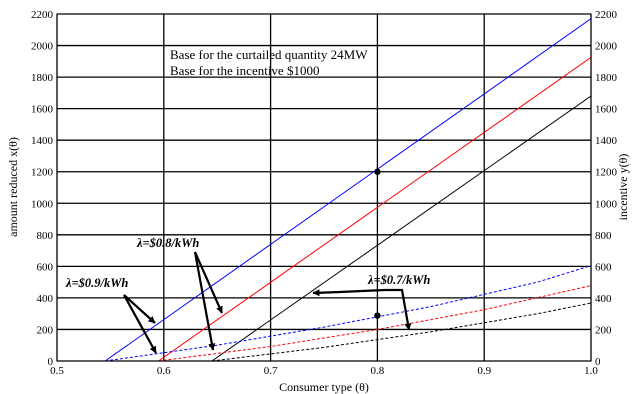 Image resolution: width=632 pixels, height=394 pixels. Describe the element at coordinates (603, 267) in the screenshot. I see `y-tick-label-right-3: 600` at that location.